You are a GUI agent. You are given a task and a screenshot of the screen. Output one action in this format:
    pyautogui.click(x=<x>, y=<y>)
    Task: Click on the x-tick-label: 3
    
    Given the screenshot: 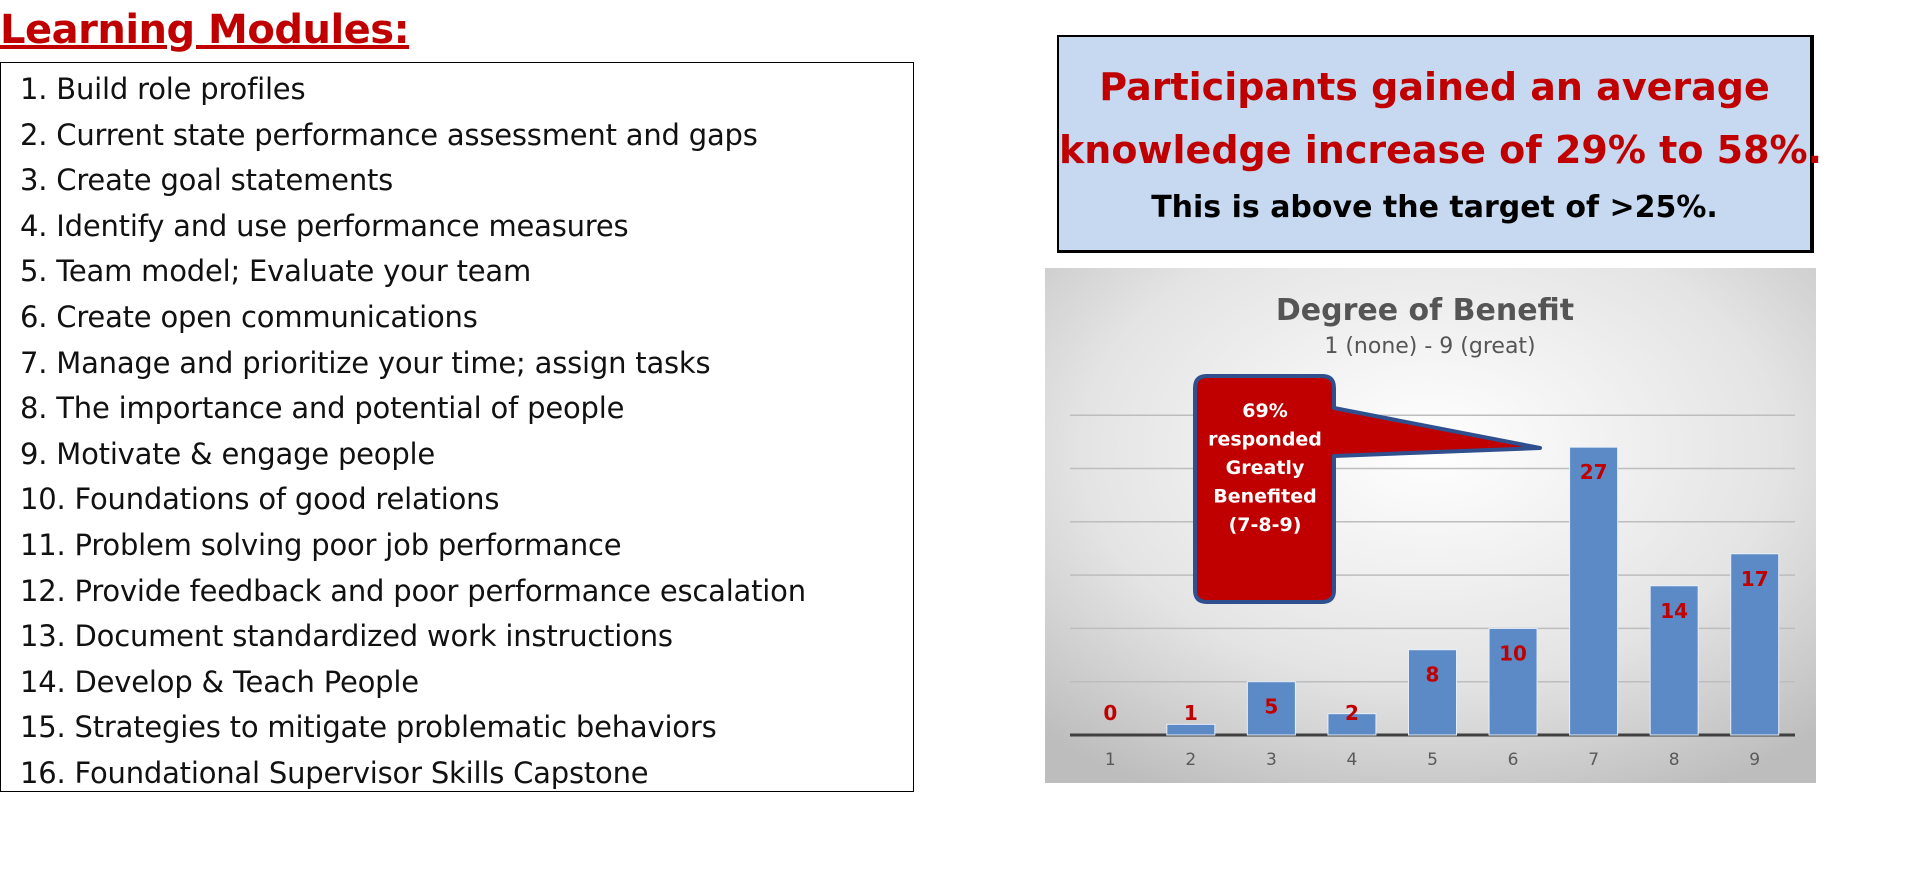 What is the action you would take?
    pyautogui.click(x=1271, y=760)
    